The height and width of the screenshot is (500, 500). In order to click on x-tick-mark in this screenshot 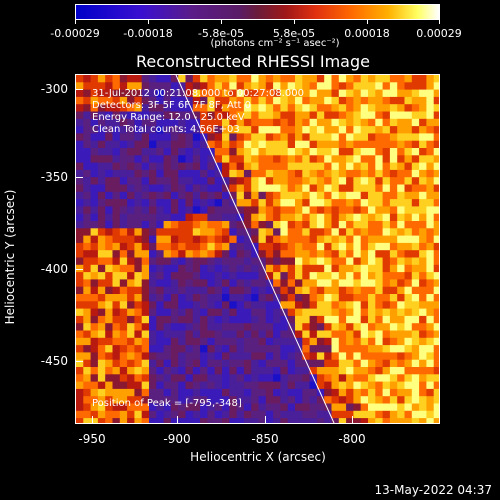, I will do `click(265, 420)`.